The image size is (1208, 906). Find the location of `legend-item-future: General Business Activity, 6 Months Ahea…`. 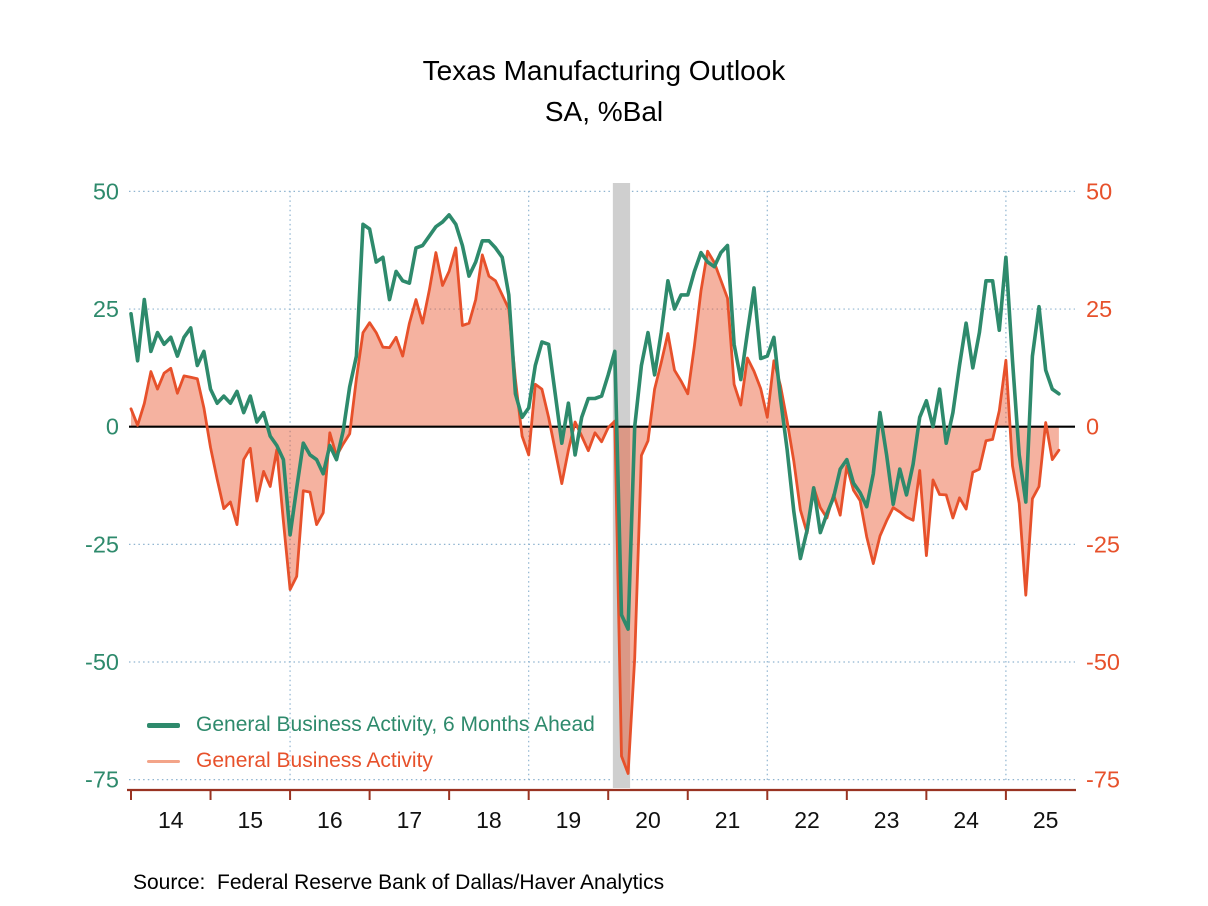

legend-item-future: General Business Activity, 6 Months Ahea… is located at coordinates (371, 725).